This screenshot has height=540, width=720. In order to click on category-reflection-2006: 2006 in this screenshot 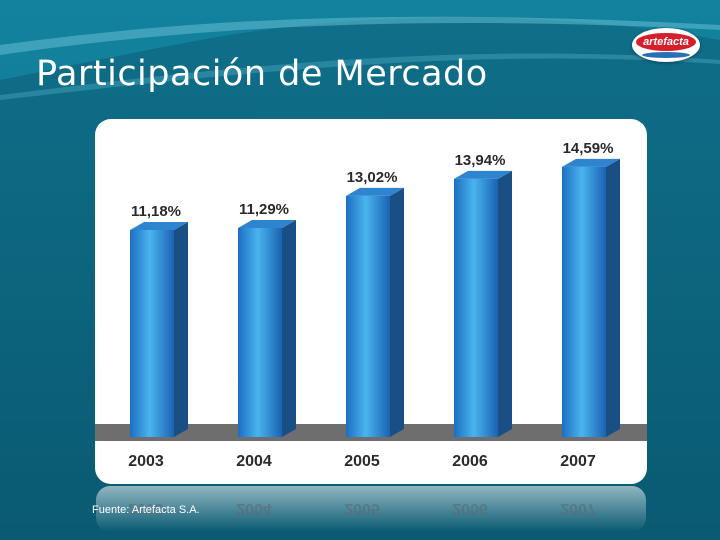, I will do `click(470, 508)`.